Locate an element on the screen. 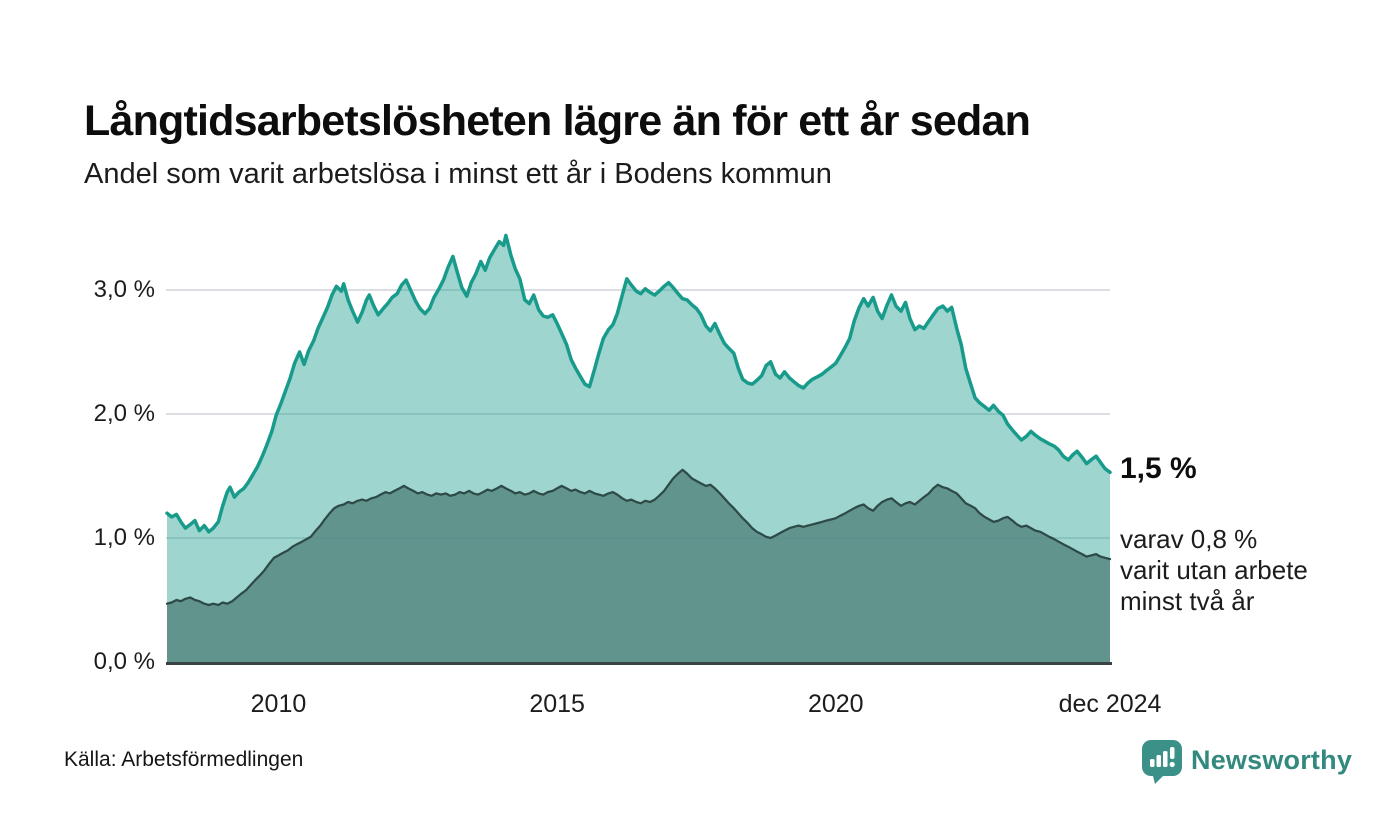 The width and height of the screenshot is (1400, 840). newsworthy-icon is located at coordinates (1162, 762).